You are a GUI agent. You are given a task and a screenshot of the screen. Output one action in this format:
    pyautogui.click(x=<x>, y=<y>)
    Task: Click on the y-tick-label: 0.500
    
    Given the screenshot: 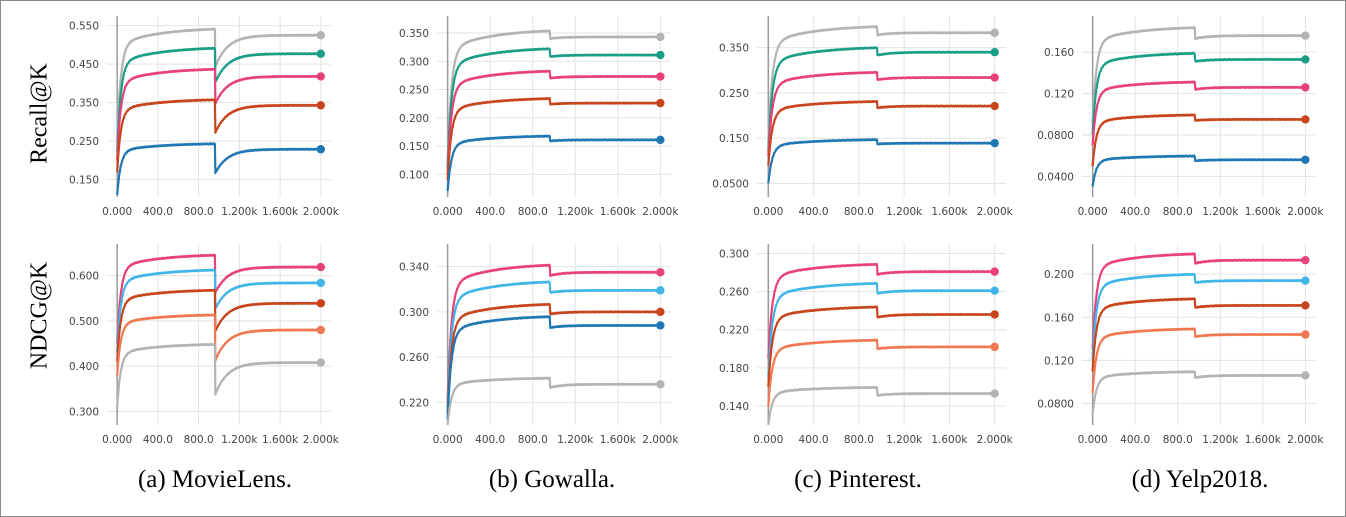 What is the action you would take?
    pyautogui.click(x=84, y=322)
    